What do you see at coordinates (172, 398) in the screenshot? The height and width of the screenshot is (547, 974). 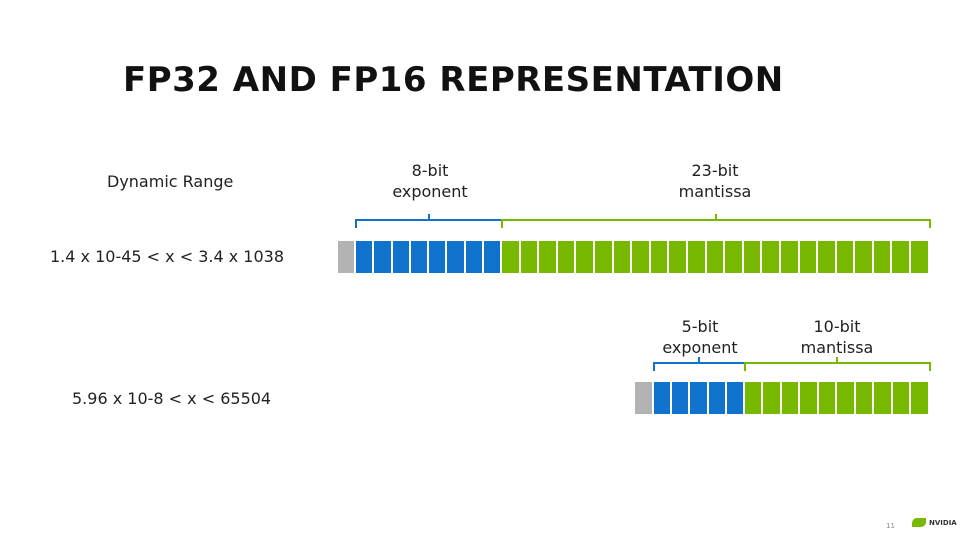 I see `fp16-range: 5.96 x 10-8 < x < 65504` at bounding box center [172, 398].